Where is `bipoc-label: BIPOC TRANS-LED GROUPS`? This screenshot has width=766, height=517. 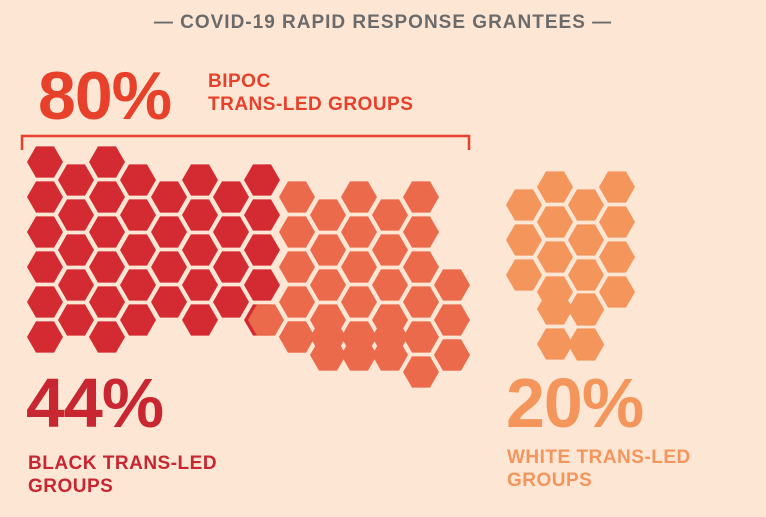 bipoc-label: BIPOC TRANS-LED GROUPS is located at coordinates (310, 93).